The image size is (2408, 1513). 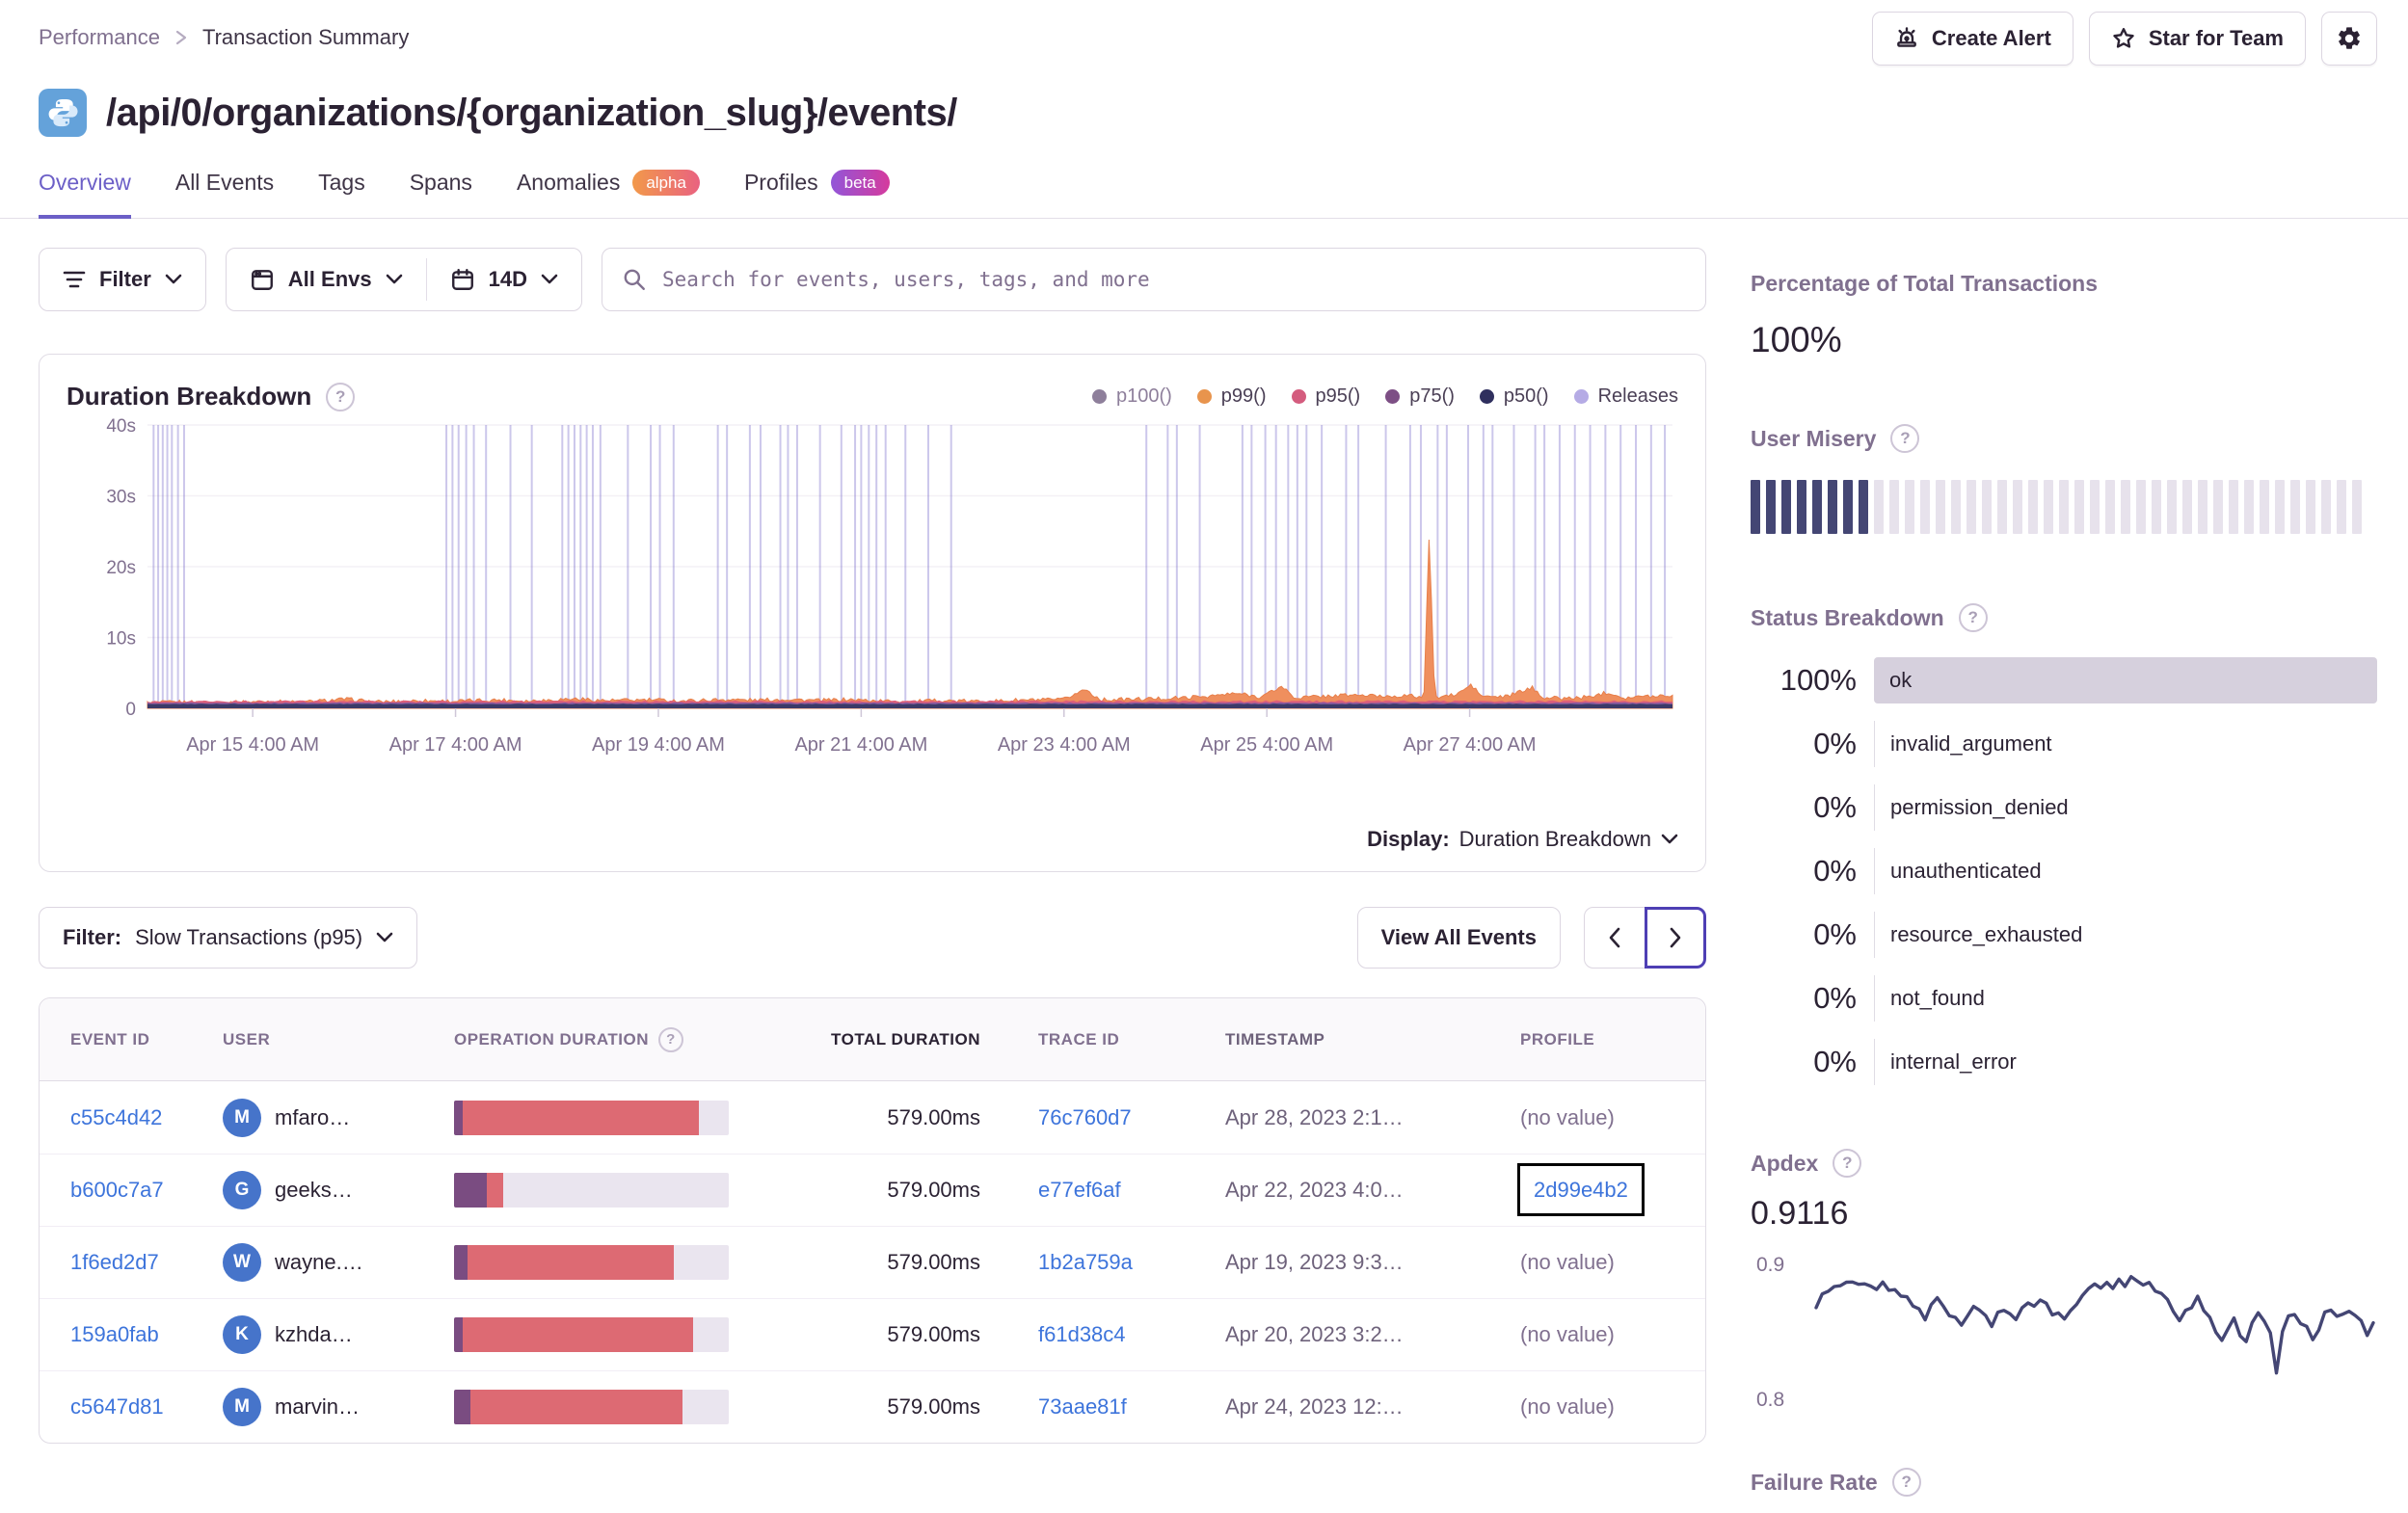 What do you see at coordinates (1526, 396) in the screenshot?
I see `legend-label: p50()` at bounding box center [1526, 396].